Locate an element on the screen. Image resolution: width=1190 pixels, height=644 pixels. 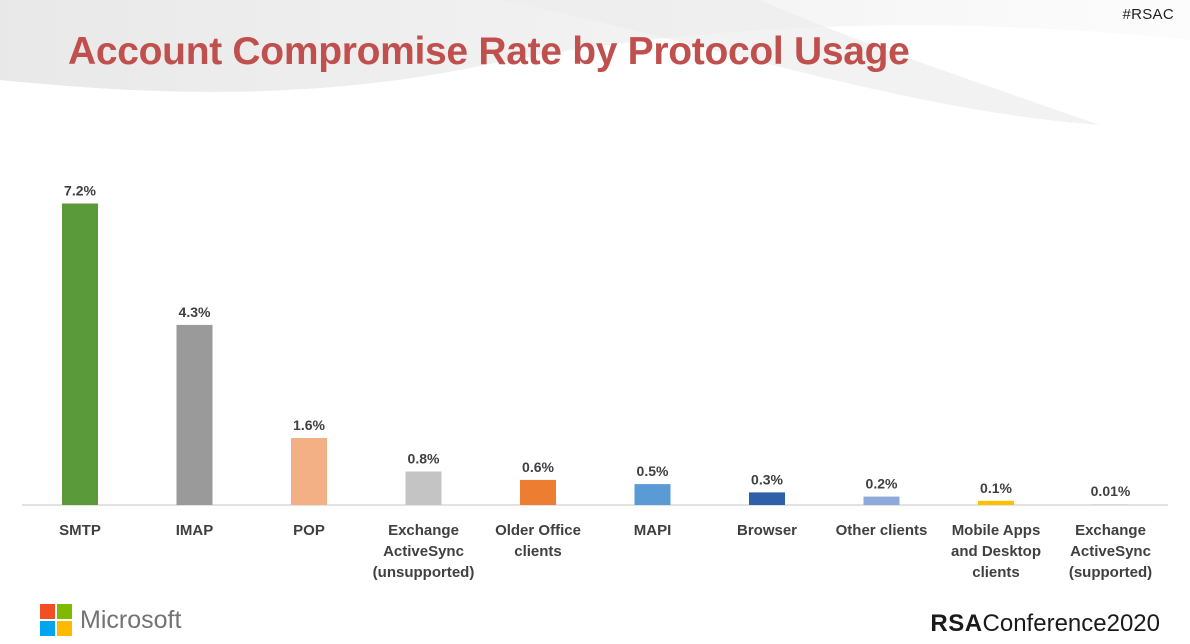
data-label-6: 0.3% is located at coordinates (767, 479).